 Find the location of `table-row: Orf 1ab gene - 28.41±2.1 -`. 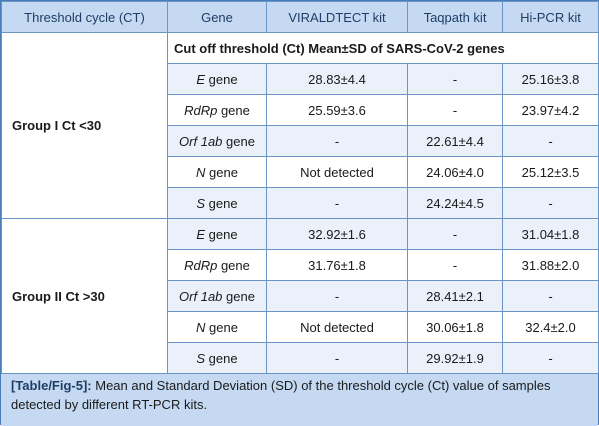

table-row: Orf 1ab gene - 28.41±2.1 - is located at coordinates (300, 296).